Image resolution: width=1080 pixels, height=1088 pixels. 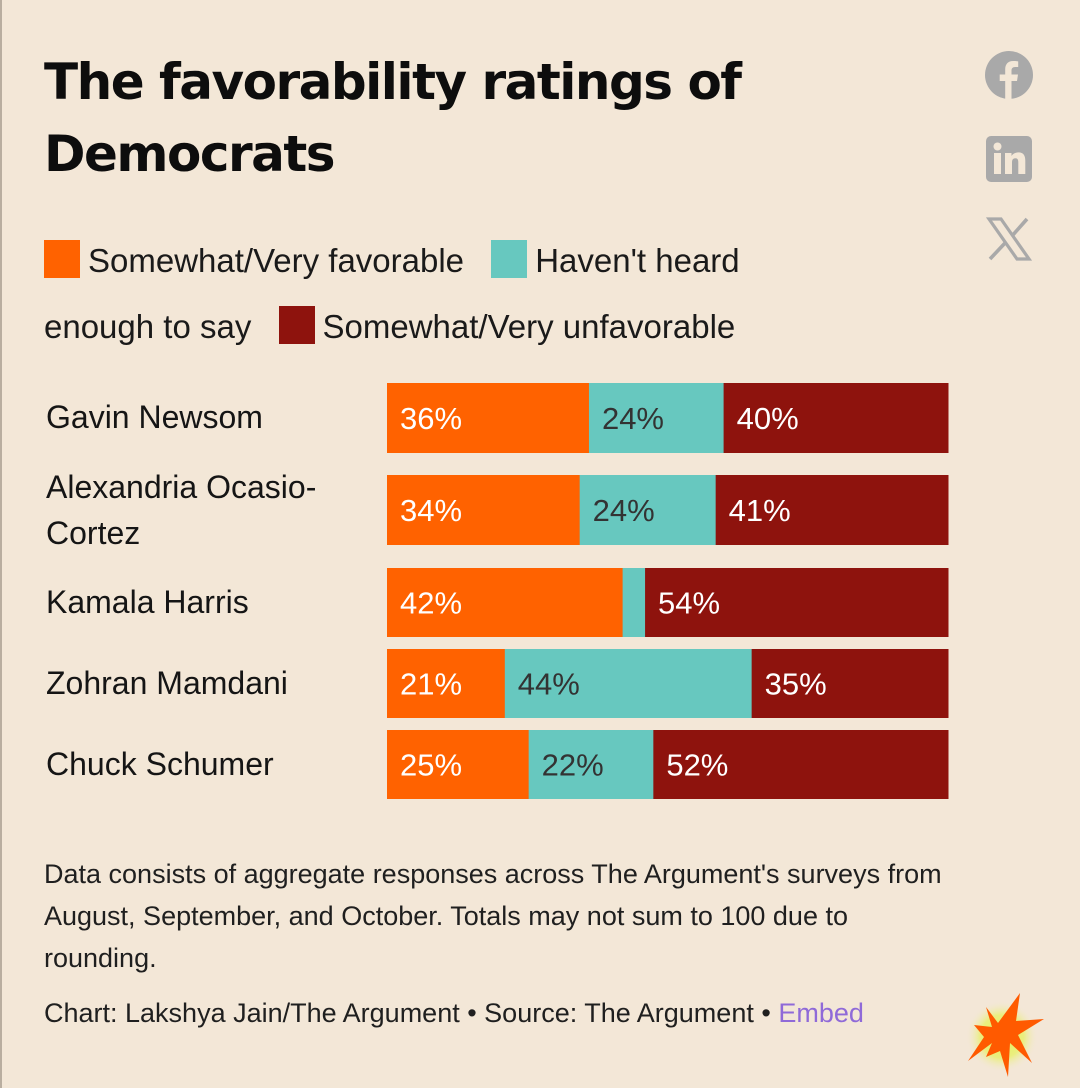 What do you see at coordinates (431, 684) in the screenshot?
I see `bar-data-label: 21%` at bounding box center [431, 684].